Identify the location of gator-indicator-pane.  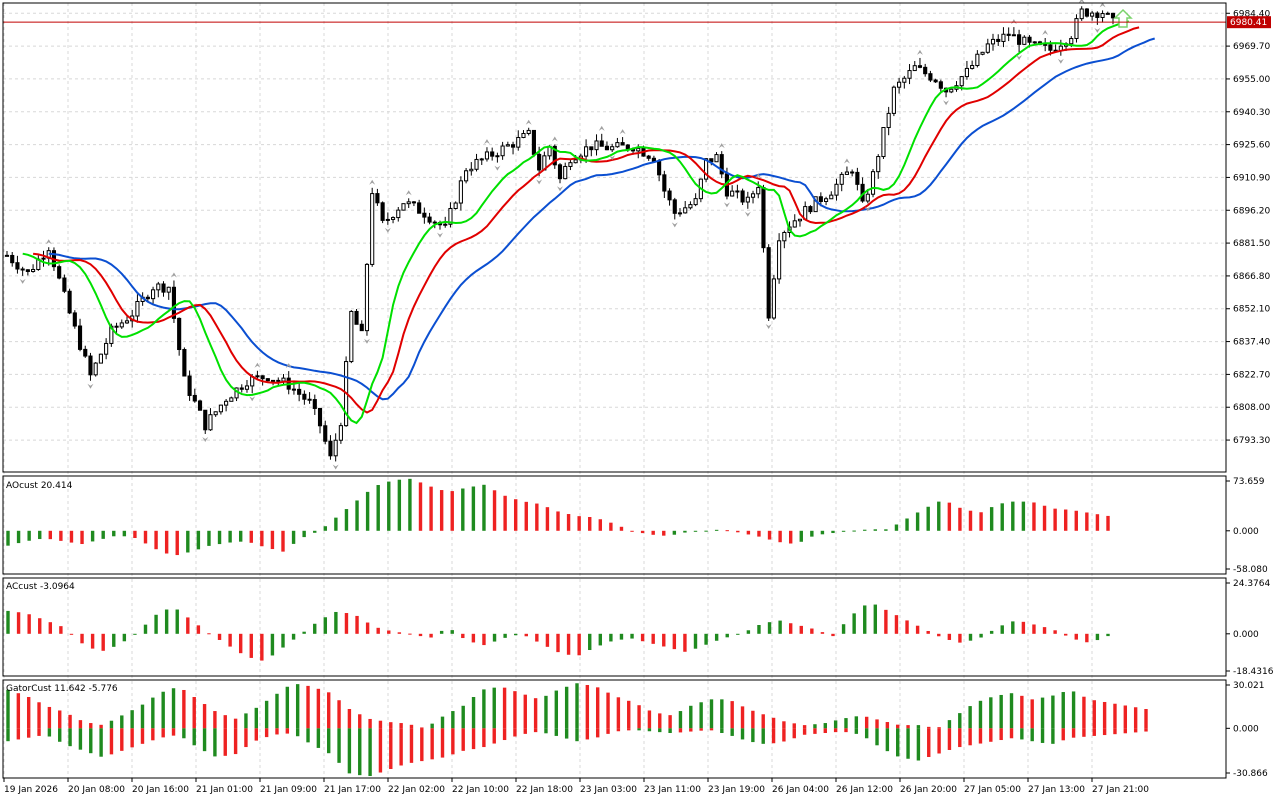
(577, 730).